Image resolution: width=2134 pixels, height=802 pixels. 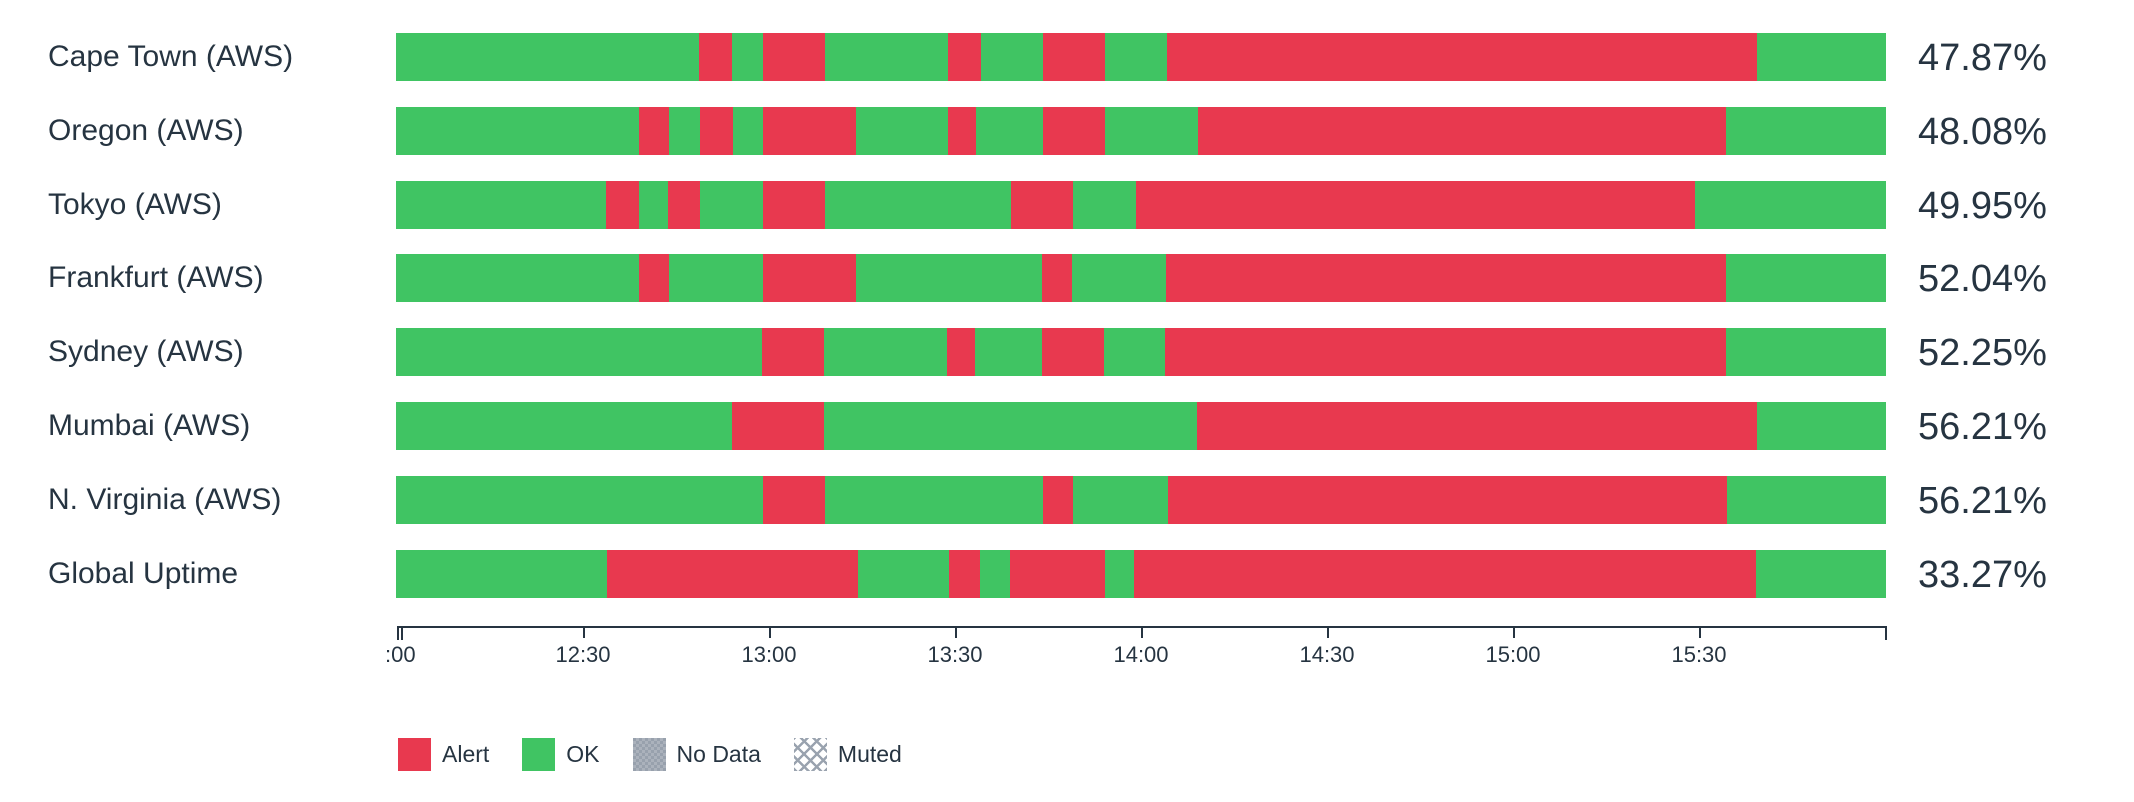 I want to click on legend-item-alert: Alert, so click(x=443, y=754).